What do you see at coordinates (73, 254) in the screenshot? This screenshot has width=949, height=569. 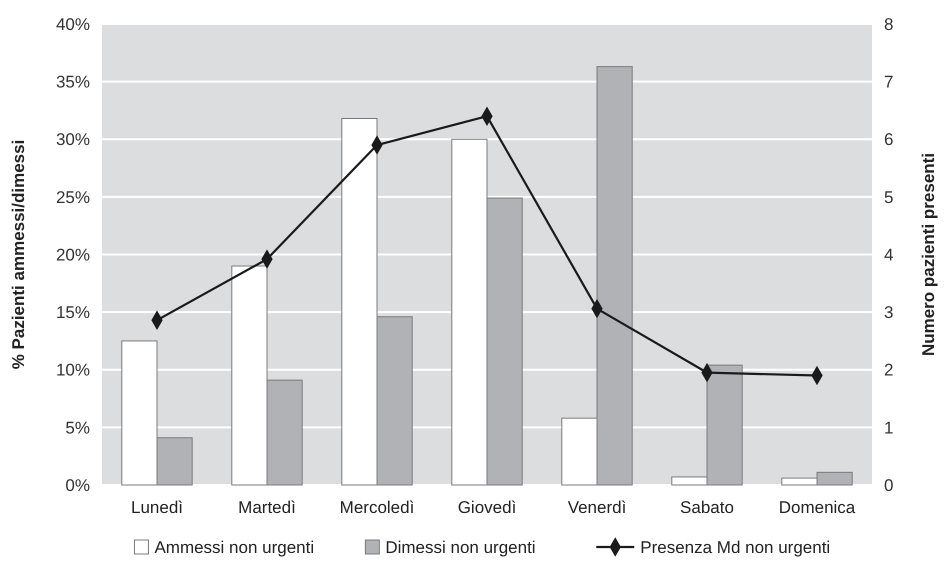 I see `y-tick-label: 20%` at bounding box center [73, 254].